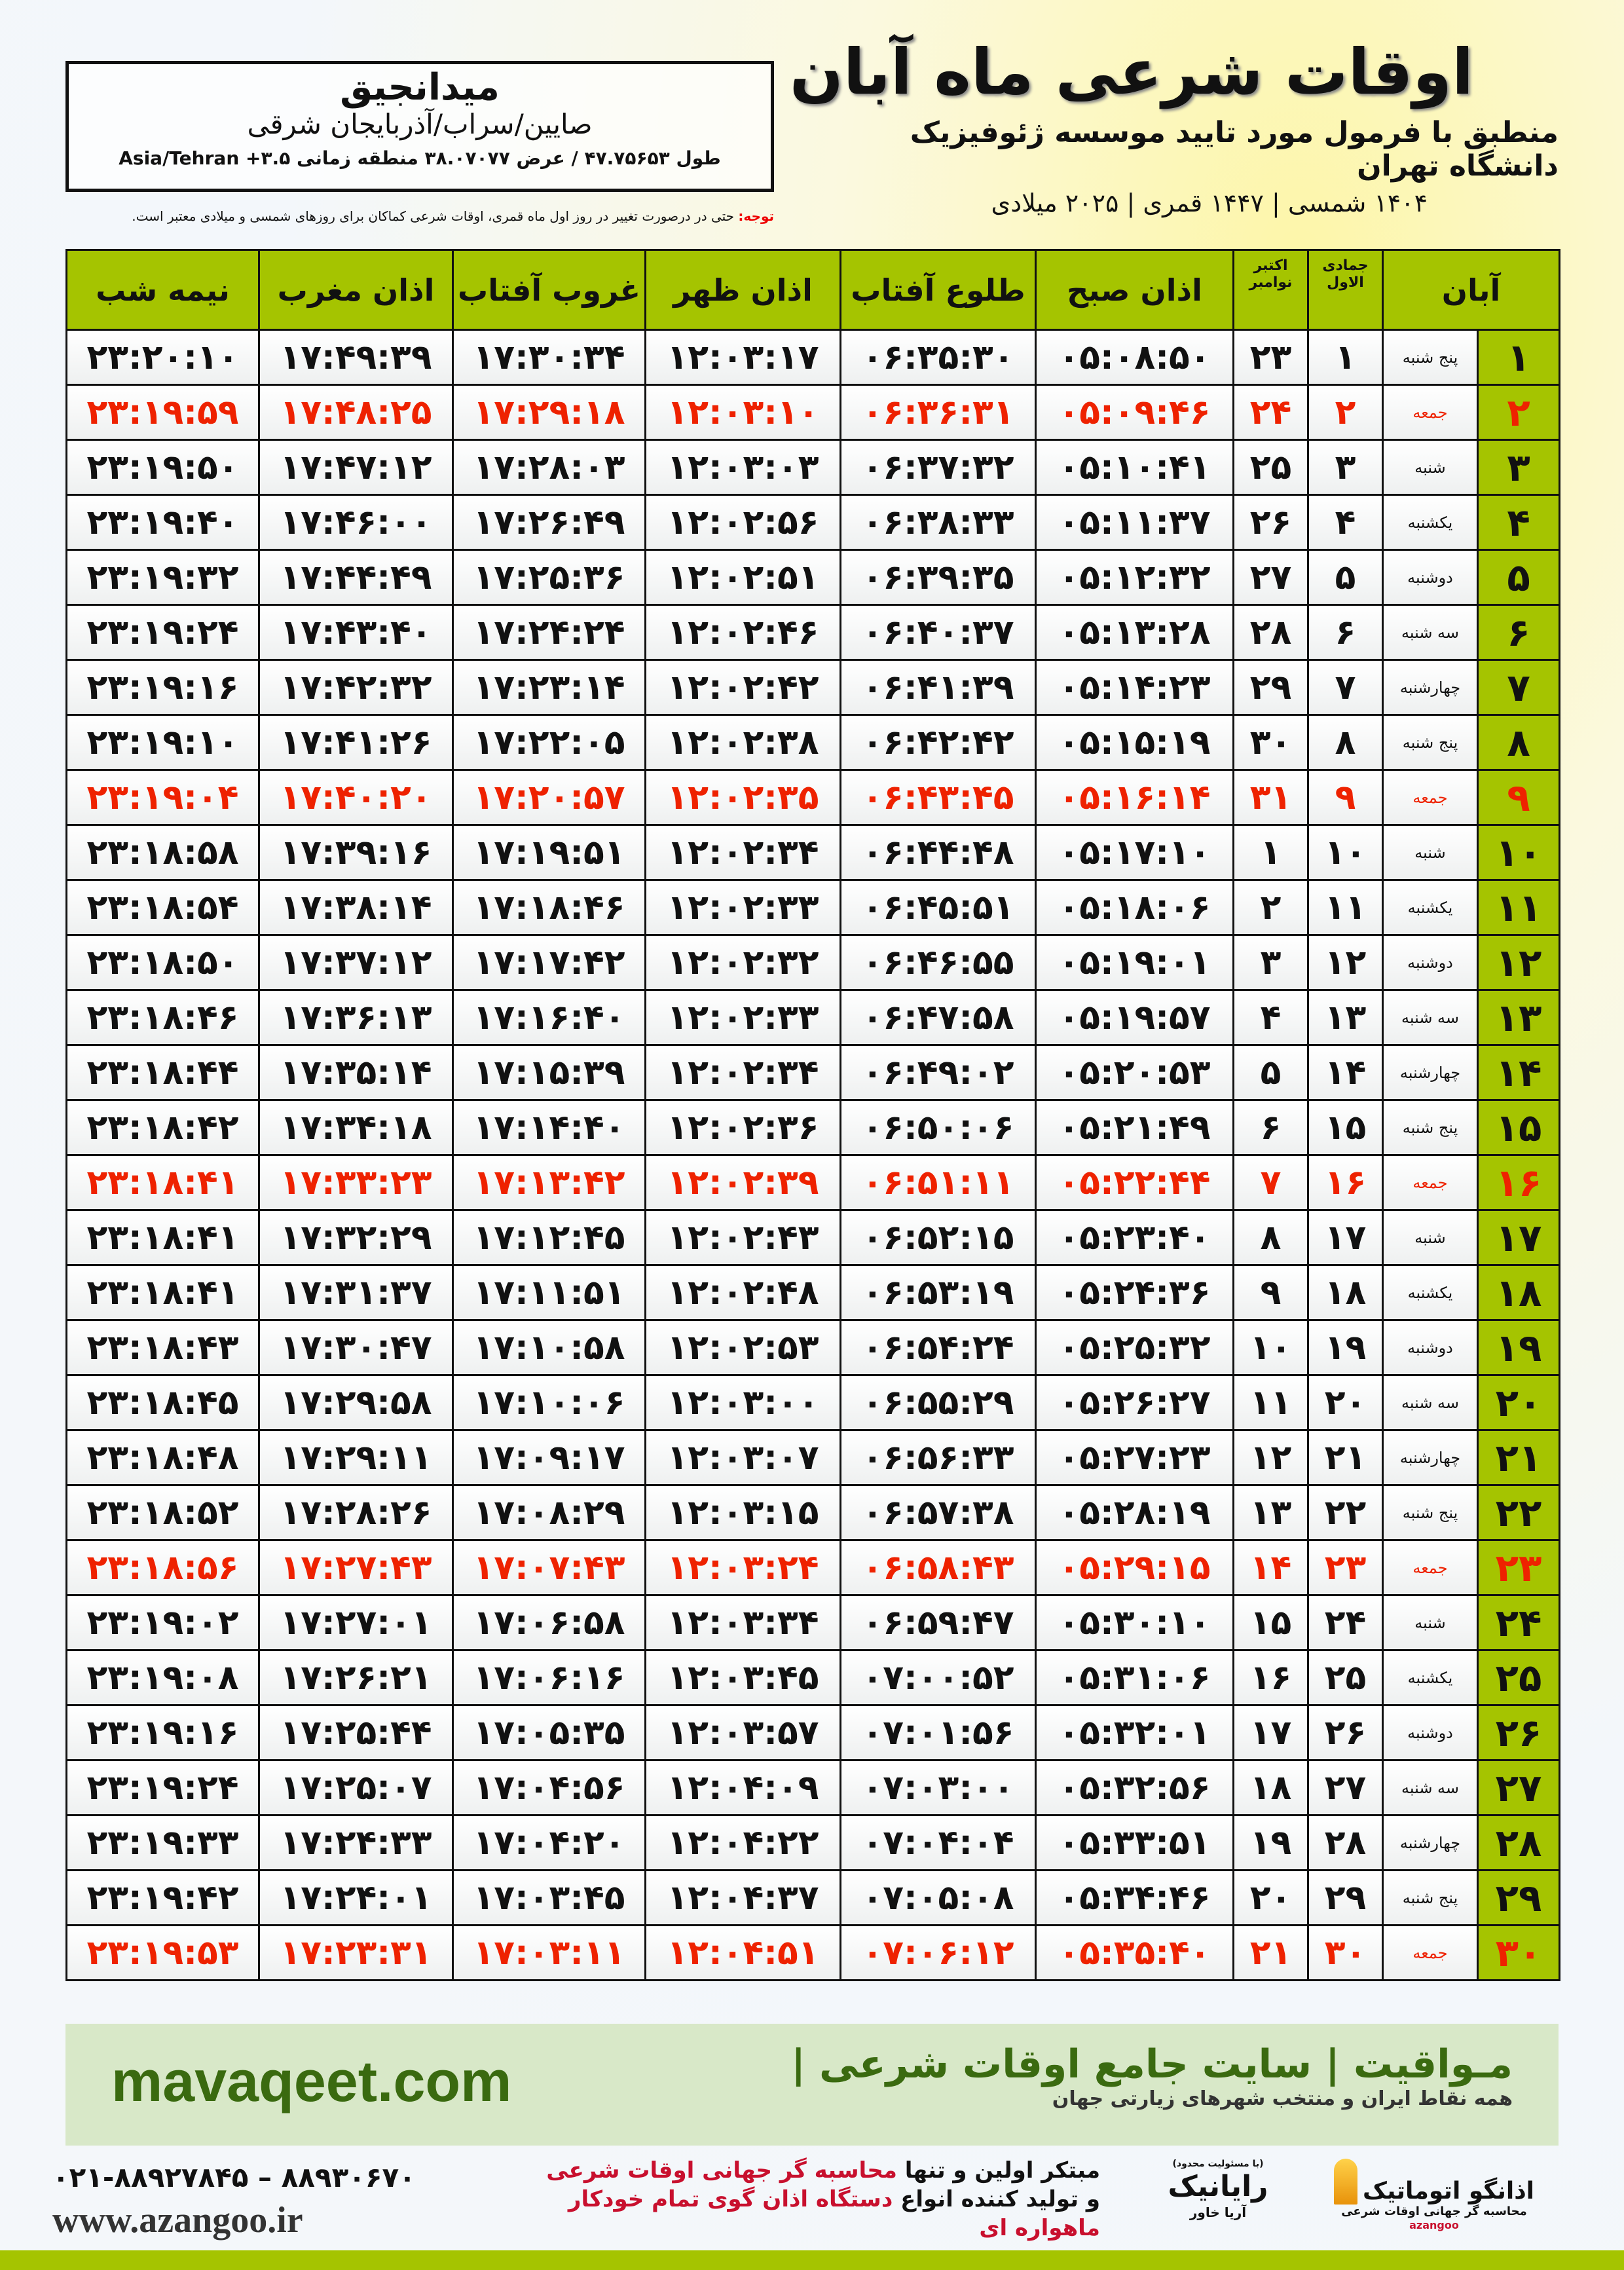 This screenshot has height=2270, width=1624. What do you see at coordinates (1134, 907) in the screenshot?
I see `cell-fajr: ۰۵:۱۸:۰۶` at bounding box center [1134, 907].